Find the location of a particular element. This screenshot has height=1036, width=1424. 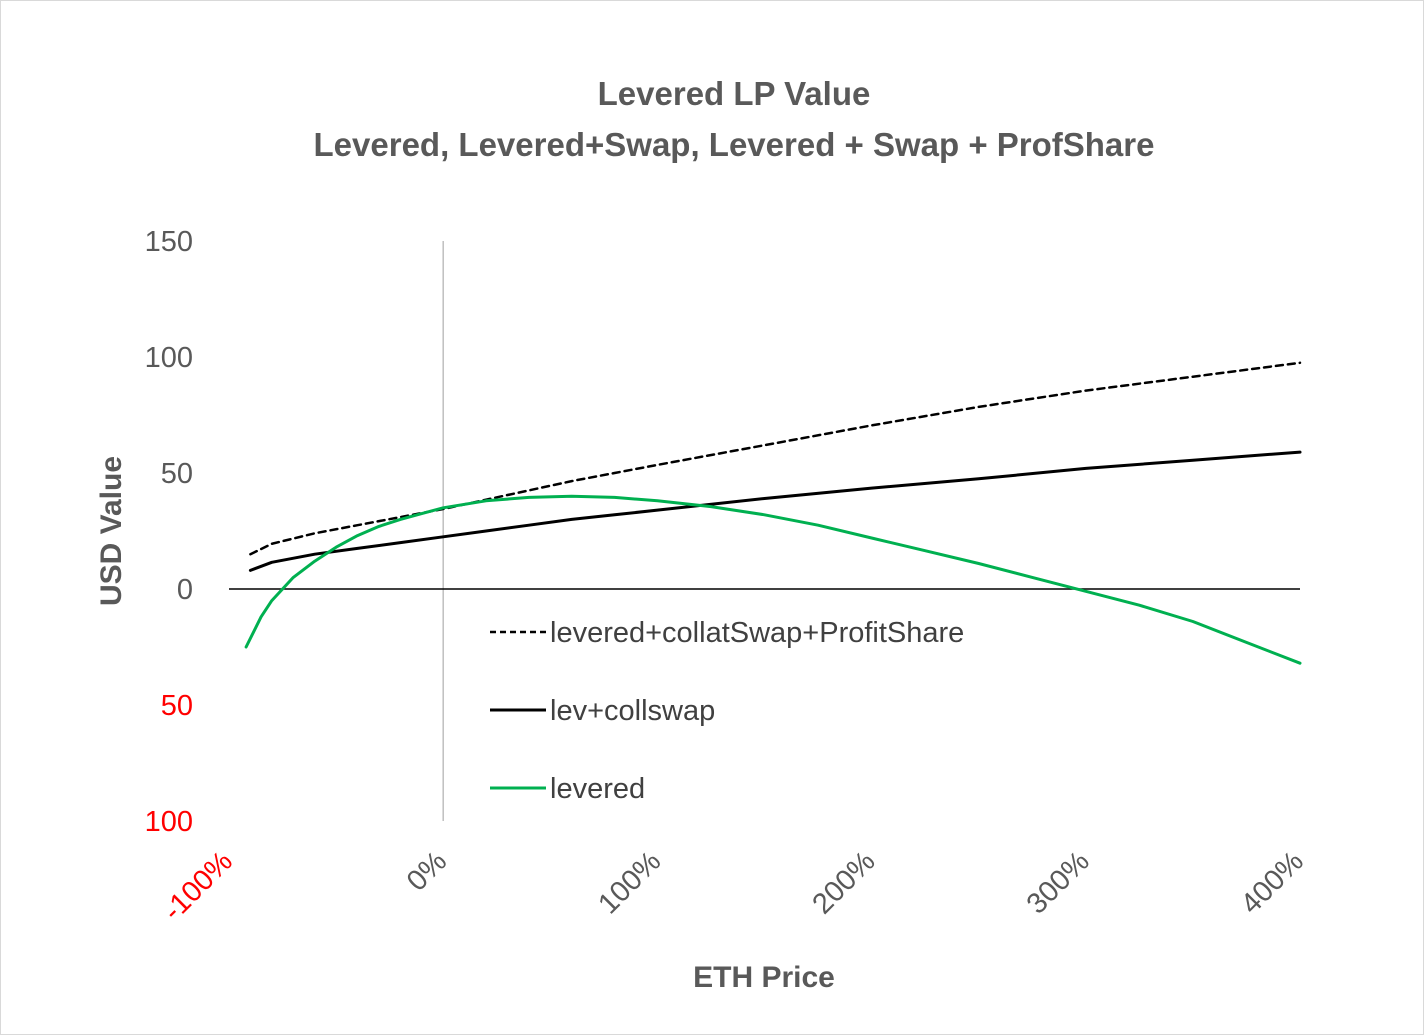

x-tick-label: 0% is located at coordinates (427, 871).